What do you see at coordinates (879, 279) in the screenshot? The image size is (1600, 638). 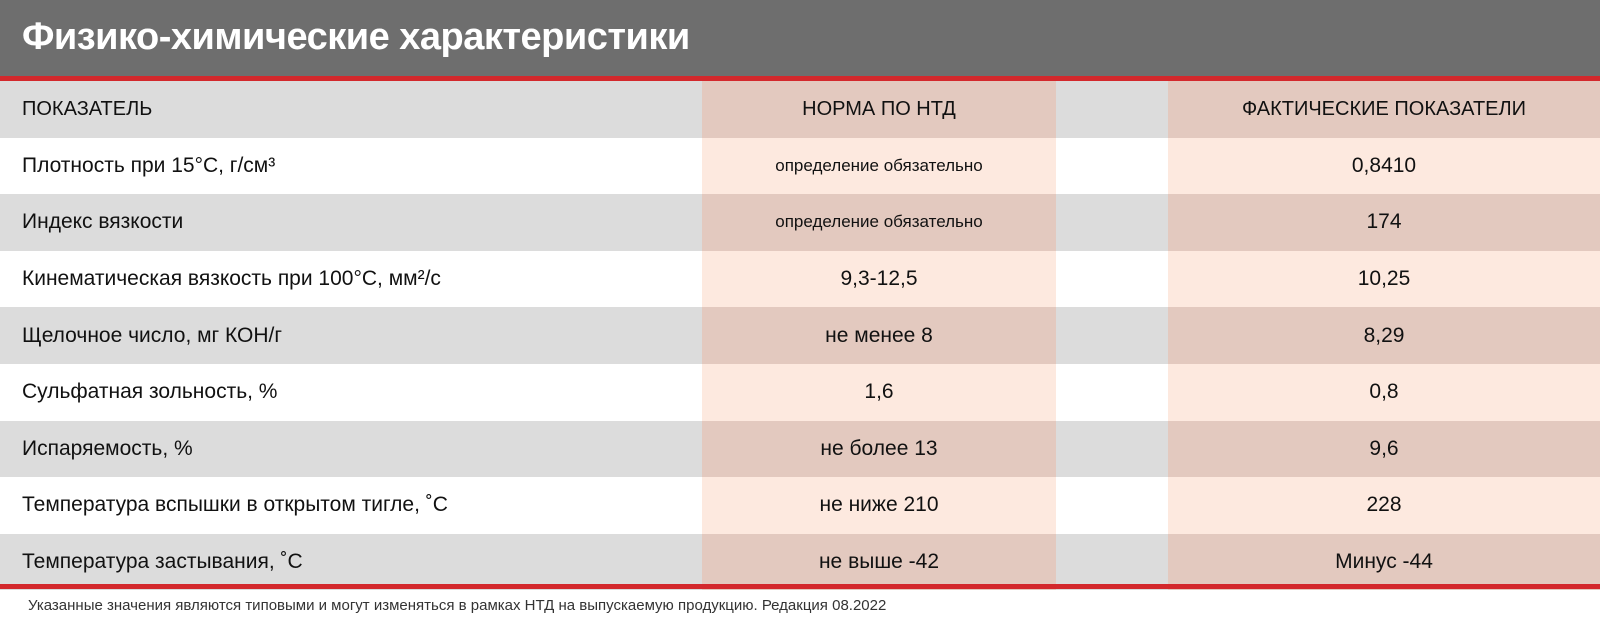 I see `norm-cell: 9,3-12,5` at bounding box center [879, 279].